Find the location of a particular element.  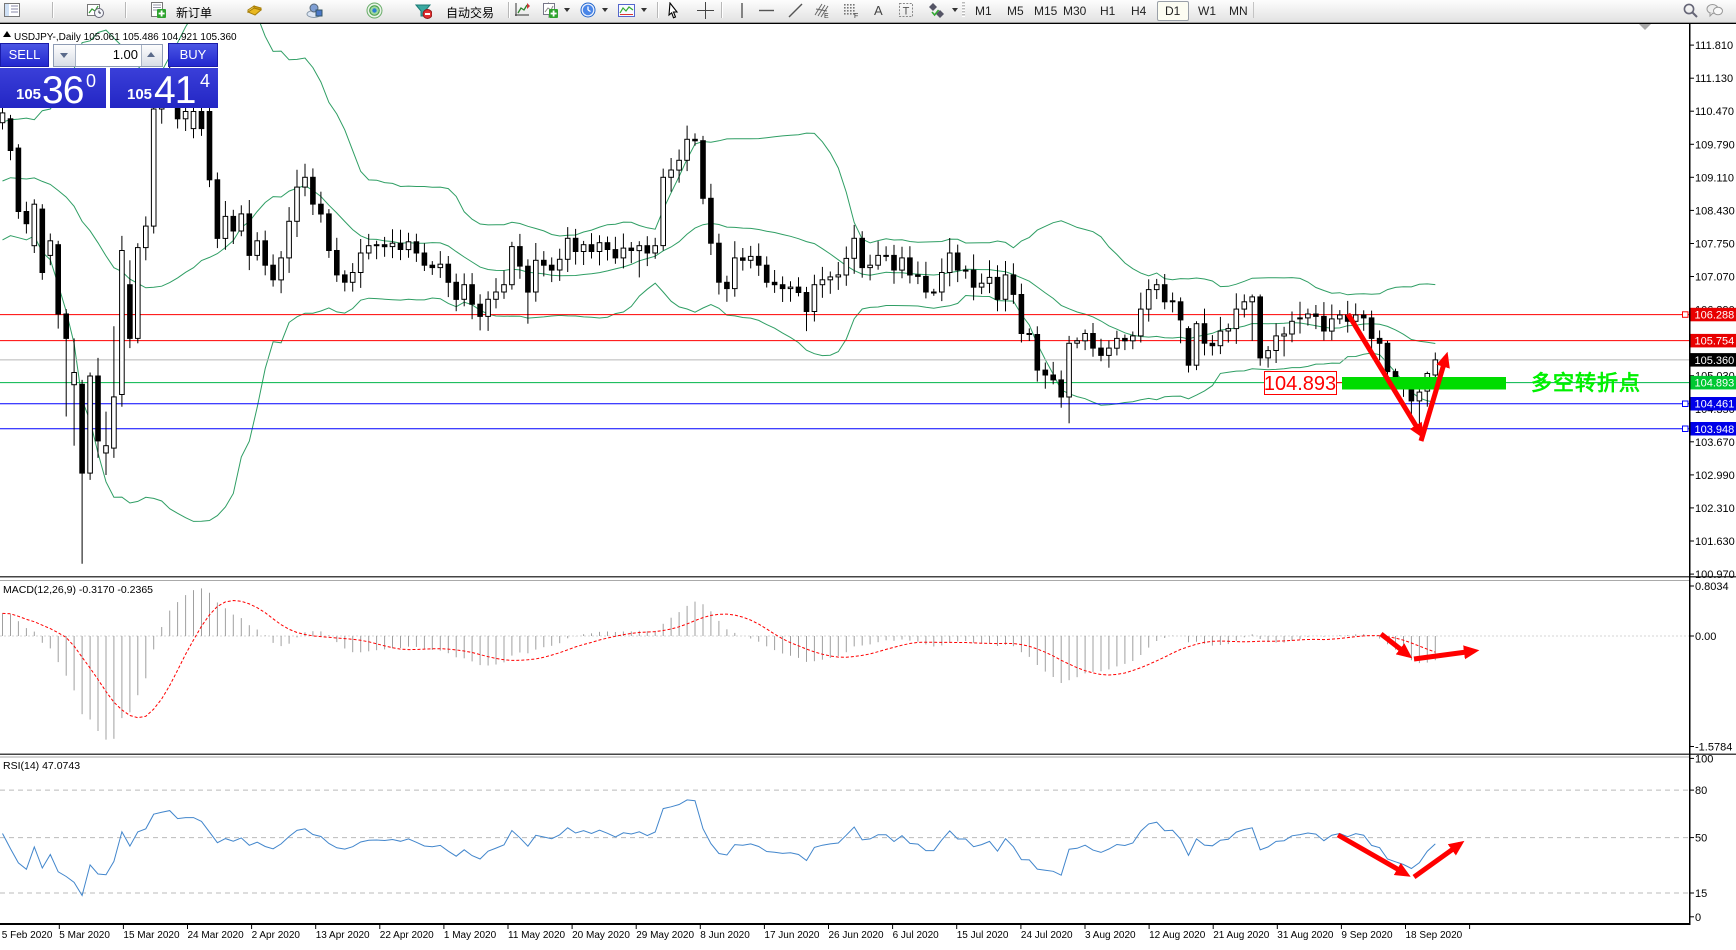

svg-text: 20 May 2020 is located at coordinates (601, 935).